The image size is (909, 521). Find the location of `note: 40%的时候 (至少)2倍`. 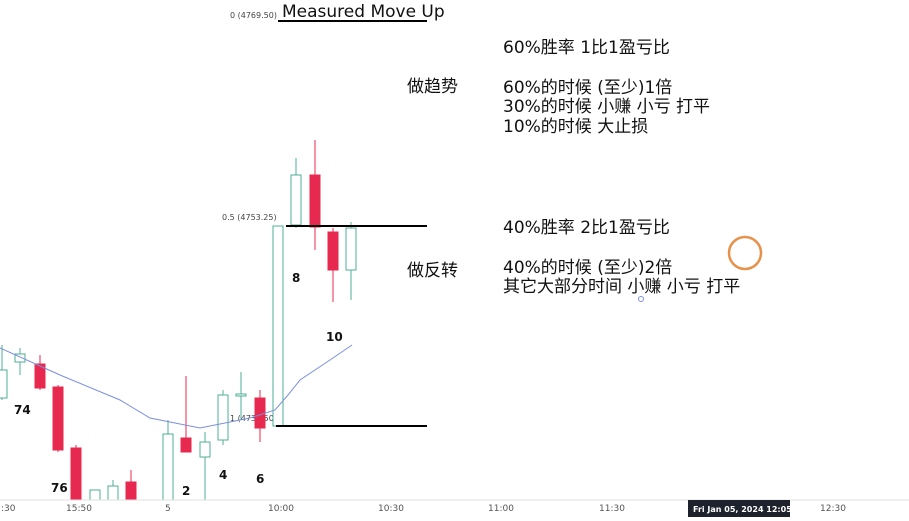

note: 40%的时候 (至少)2倍 is located at coordinates (587, 268).